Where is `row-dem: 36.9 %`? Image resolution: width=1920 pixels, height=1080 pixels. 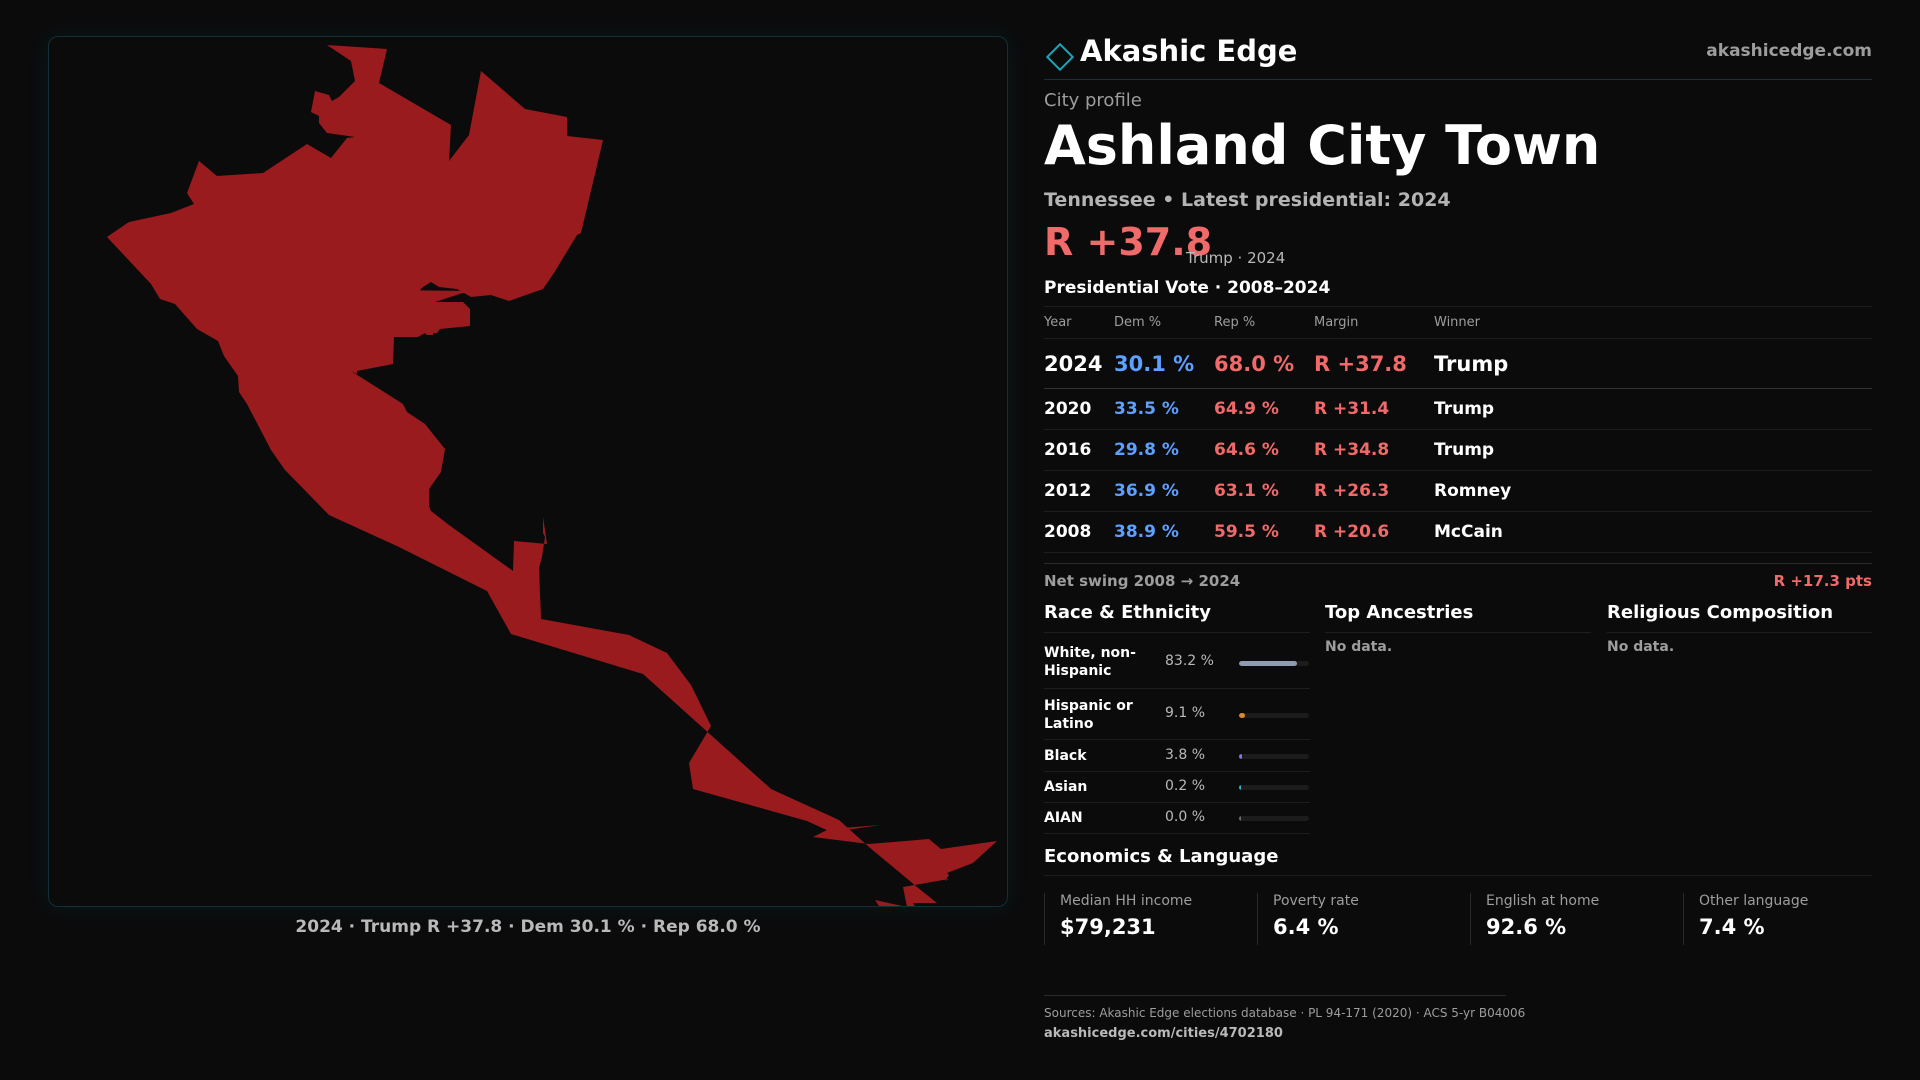 row-dem: 36.9 % is located at coordinates (1146, 491).